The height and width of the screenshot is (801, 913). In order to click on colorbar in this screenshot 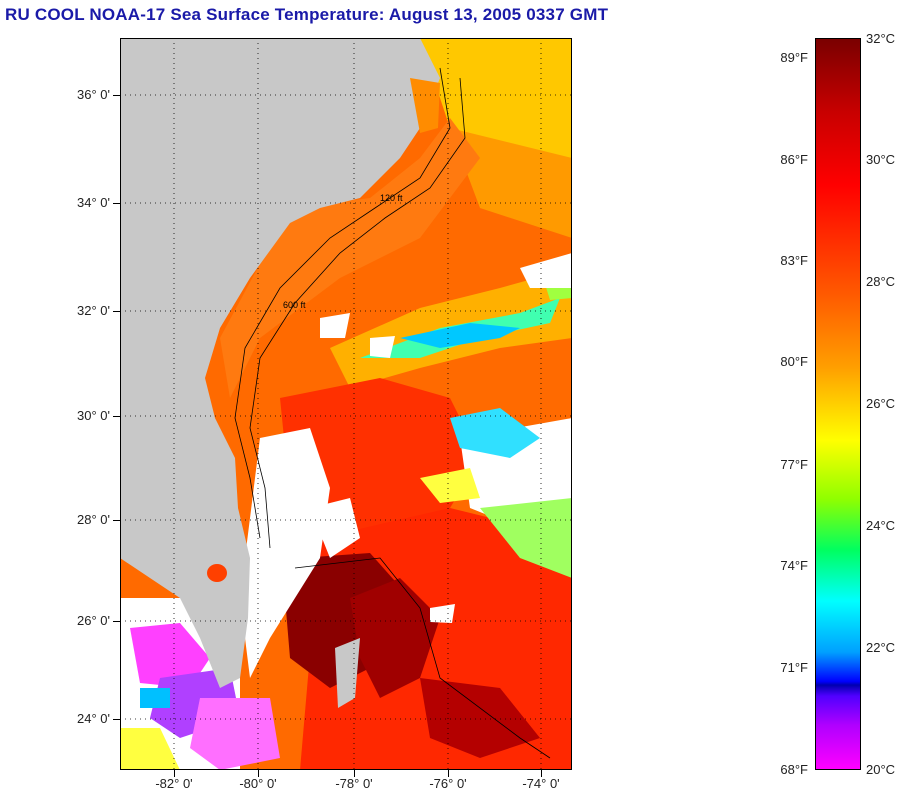, I will do `click(838, 404)`.